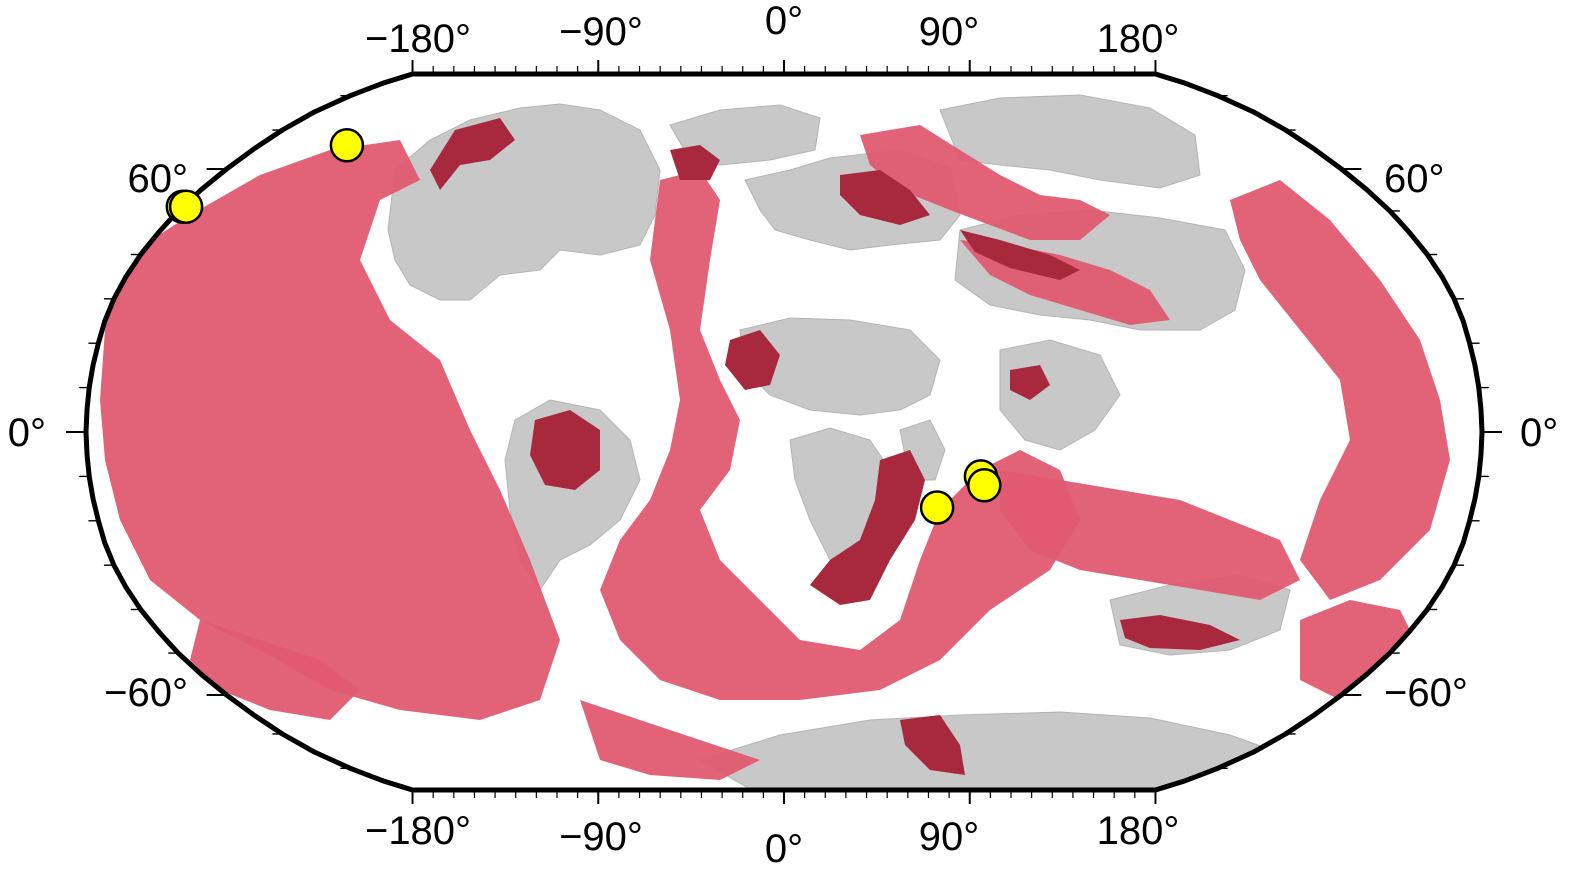  I want to click on lon-label-top-0: 0°, so click(784, 21).